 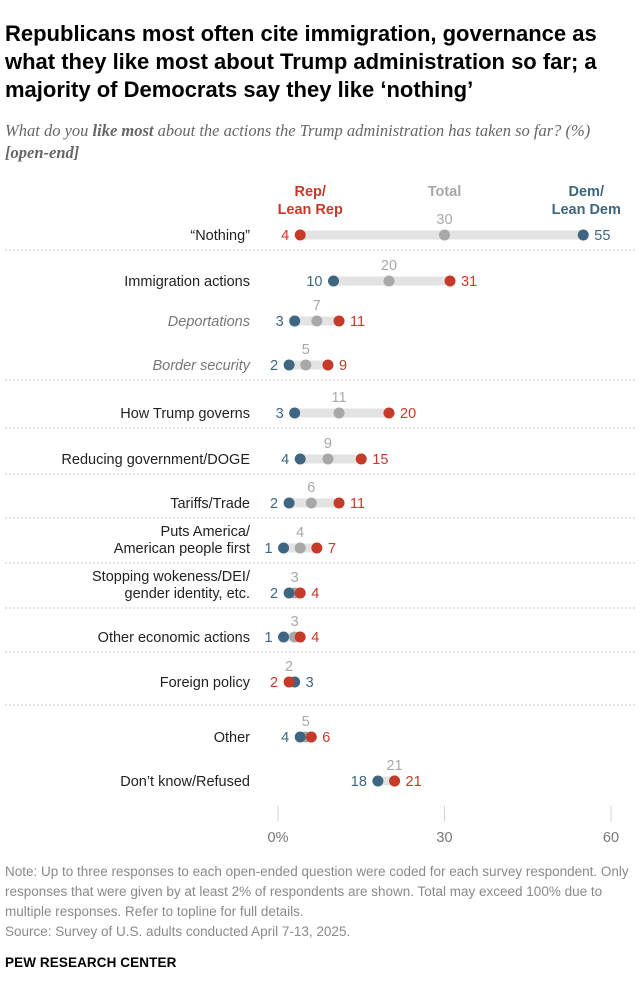 I want to click on legend-dem-line2: Lean Dem, so click(x=586, y=210).